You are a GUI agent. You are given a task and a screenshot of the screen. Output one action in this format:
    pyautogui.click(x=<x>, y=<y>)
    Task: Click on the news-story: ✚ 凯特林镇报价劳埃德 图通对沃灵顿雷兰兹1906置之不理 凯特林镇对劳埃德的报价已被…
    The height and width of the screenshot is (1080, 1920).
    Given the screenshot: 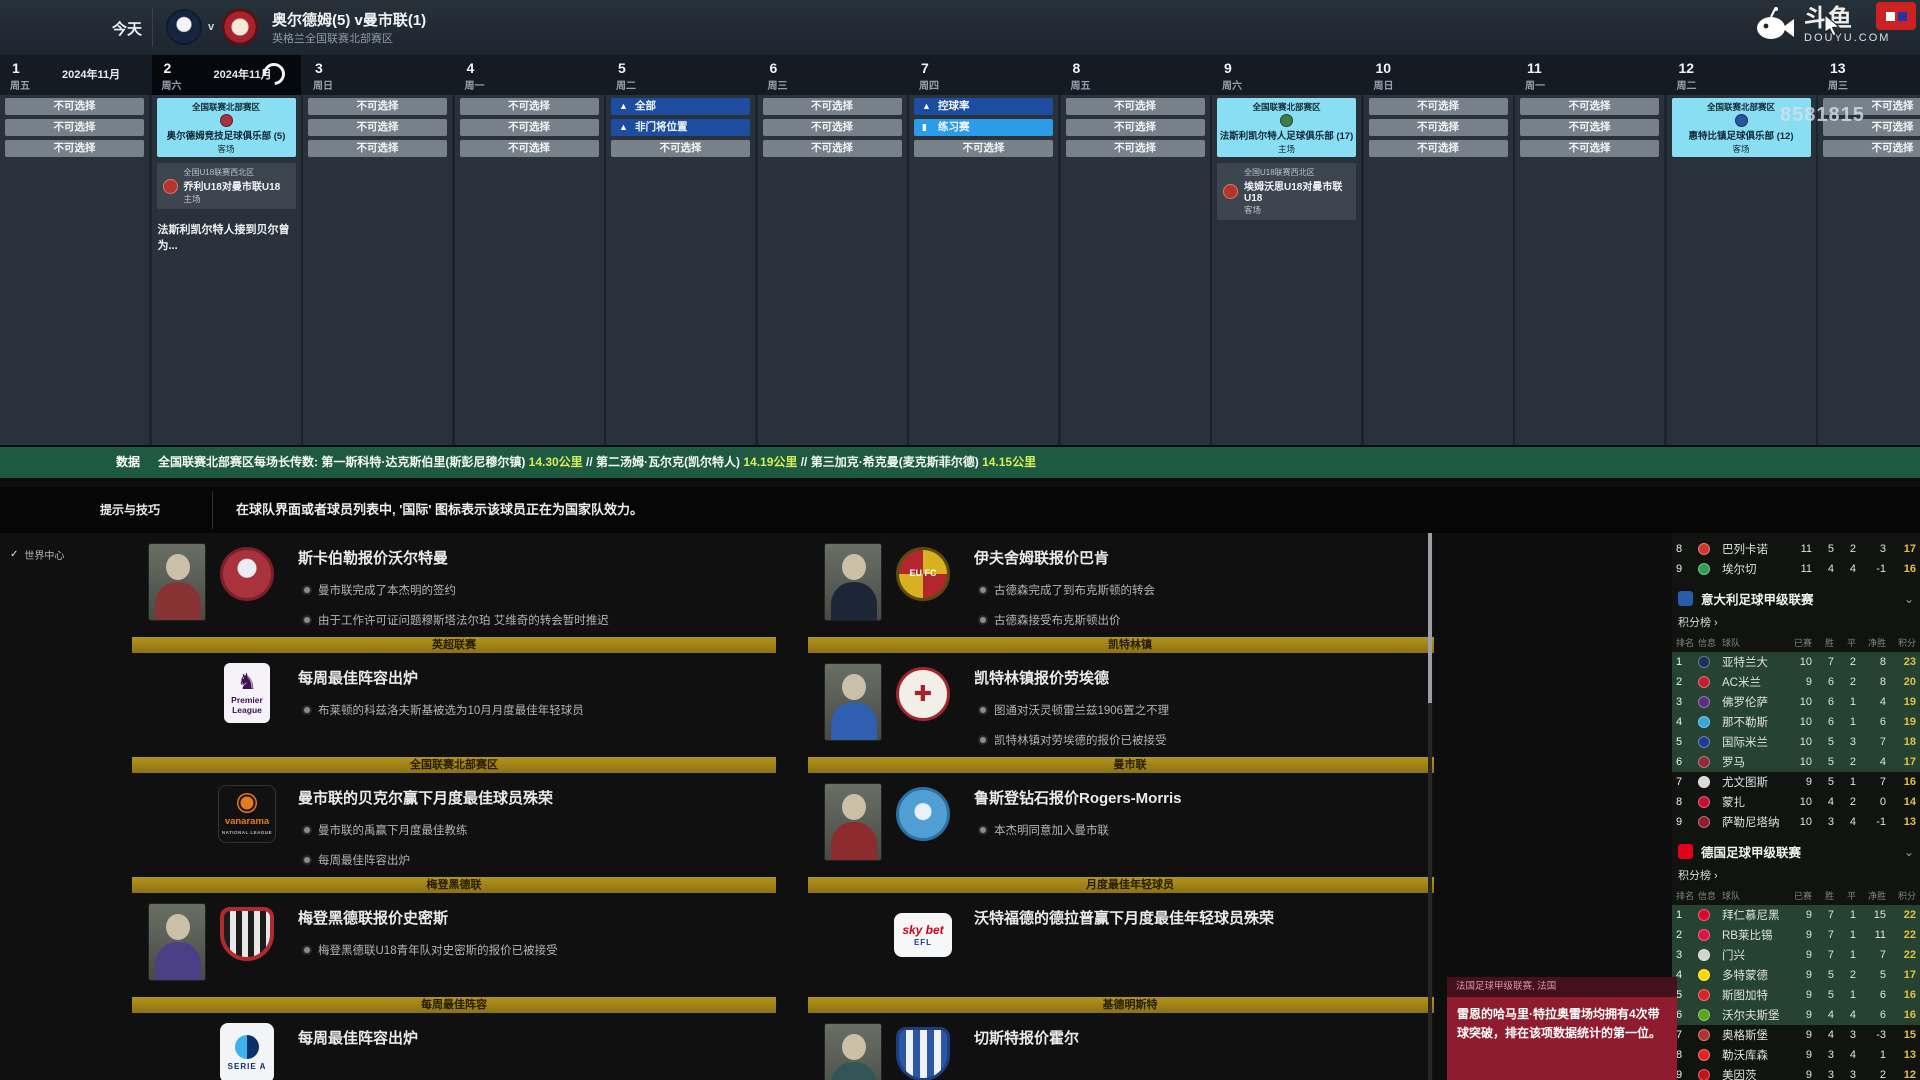 What is the action you would take?
    pyautogui.click(x=1121, y=705)
    